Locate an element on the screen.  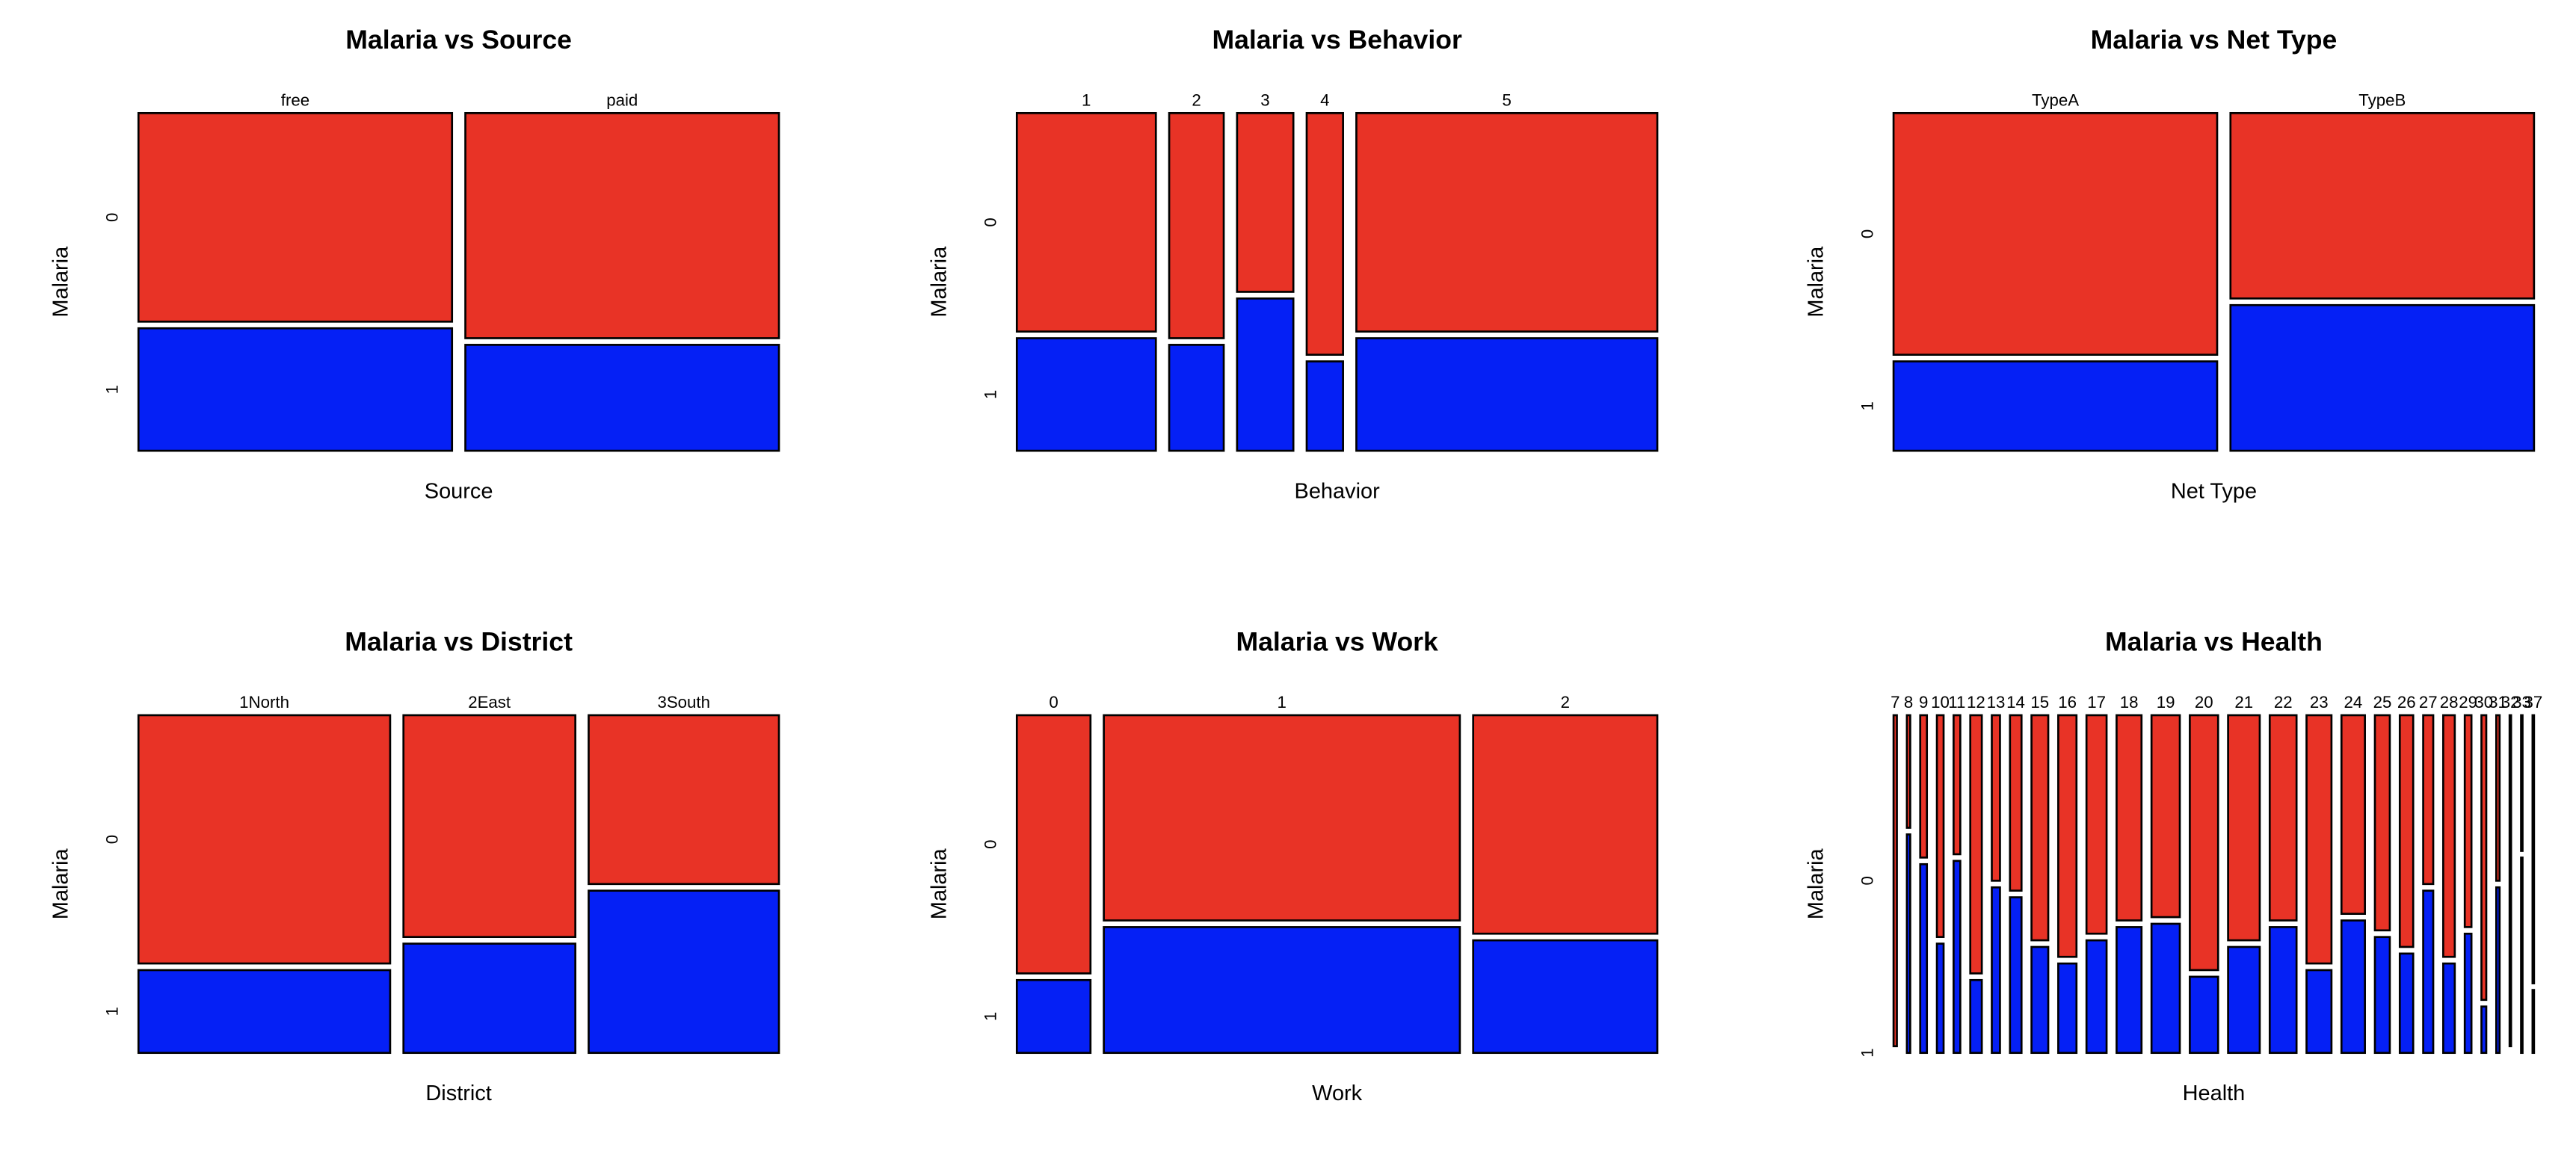
category-label: 20 is located at coordinates (2204, 702).